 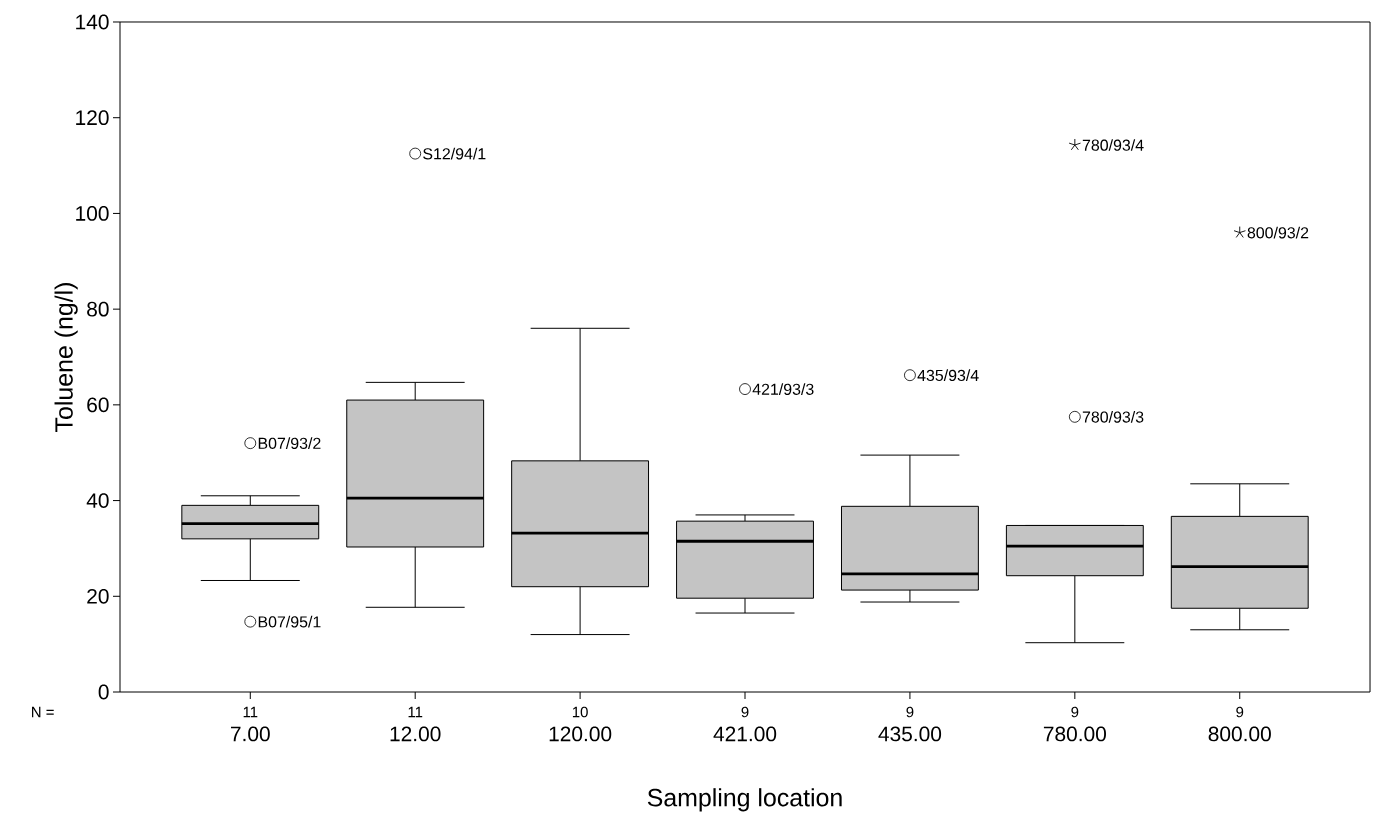 What do you see at coordinates (98, 309) in the screenshot?
I see `y-tick-label: 80` at bounding box center [98, 309].